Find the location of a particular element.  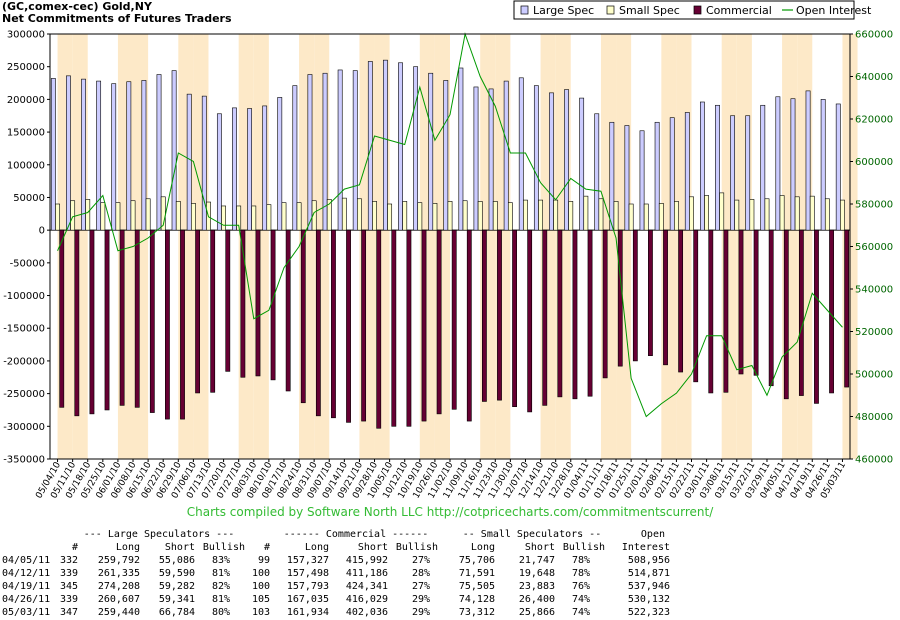

left-axis-label: 200000 is located at coordinates (26, 100).